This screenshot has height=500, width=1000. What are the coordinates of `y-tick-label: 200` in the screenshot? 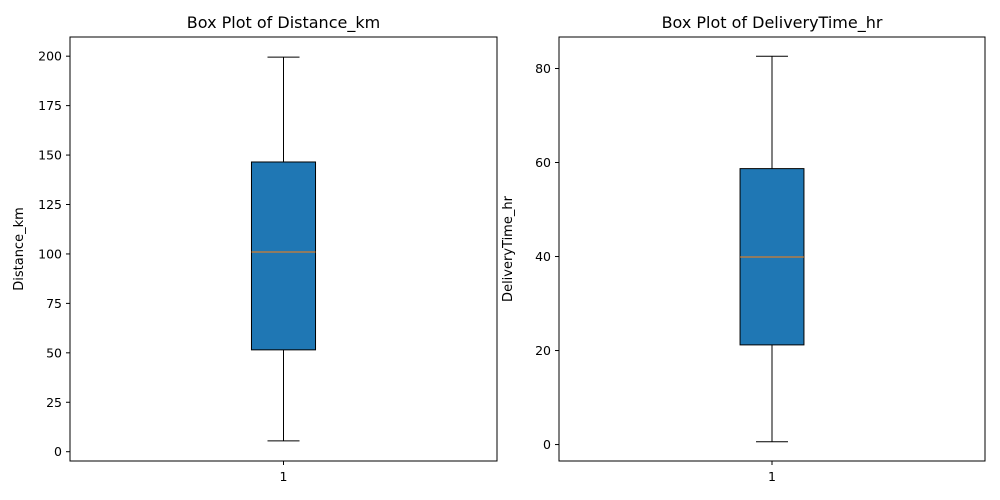 It's located at (50, 56).